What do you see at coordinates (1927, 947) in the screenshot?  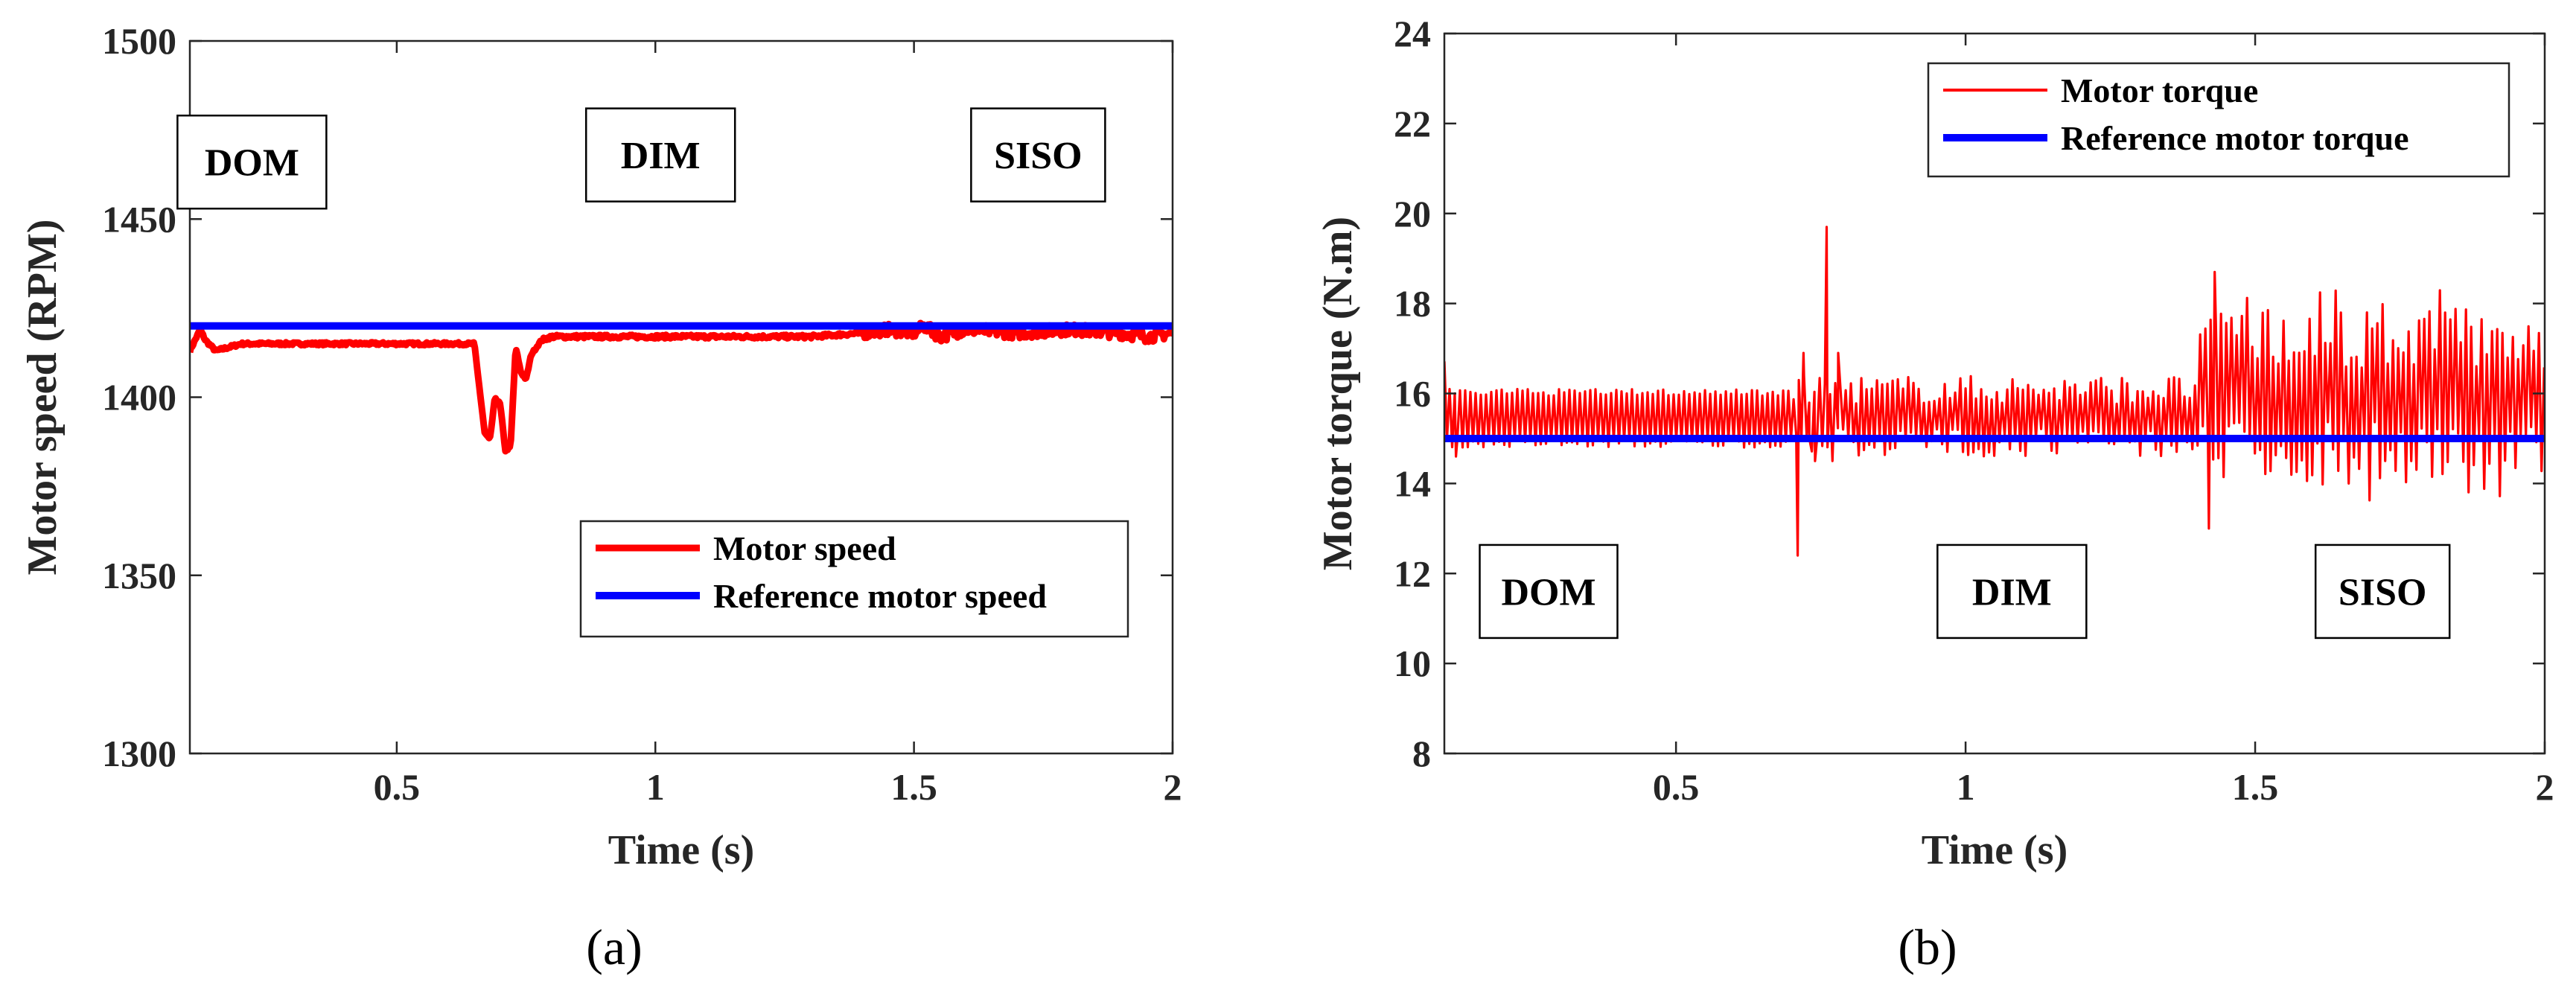 I see `panel-label: (b)` at bounding box center [1927, 947].